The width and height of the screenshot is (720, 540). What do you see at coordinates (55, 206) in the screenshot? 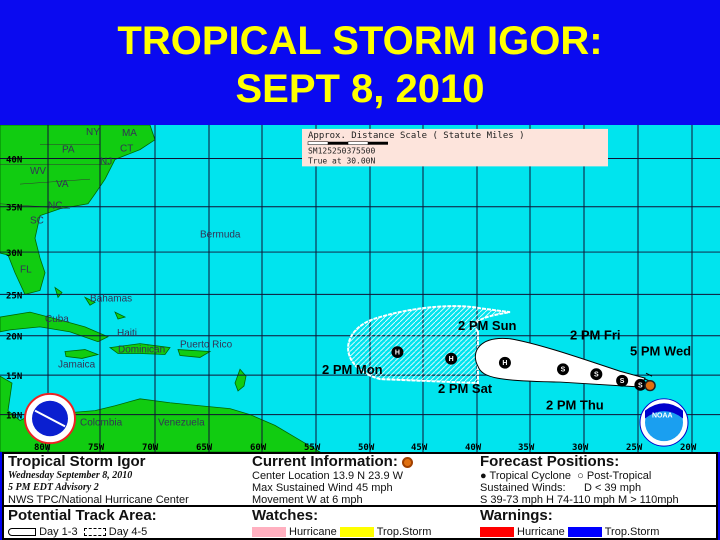
I see `place-label: NC` at bounding box center [55, 206].